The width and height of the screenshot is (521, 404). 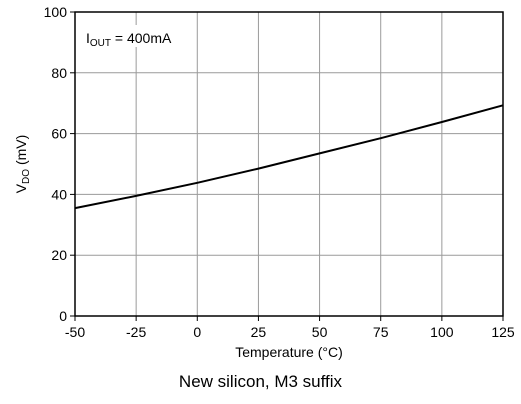 What do you see at coordinates (21, 188) in the screenshot?
I see `y-label-main: V` at bounding box center [21, 188].